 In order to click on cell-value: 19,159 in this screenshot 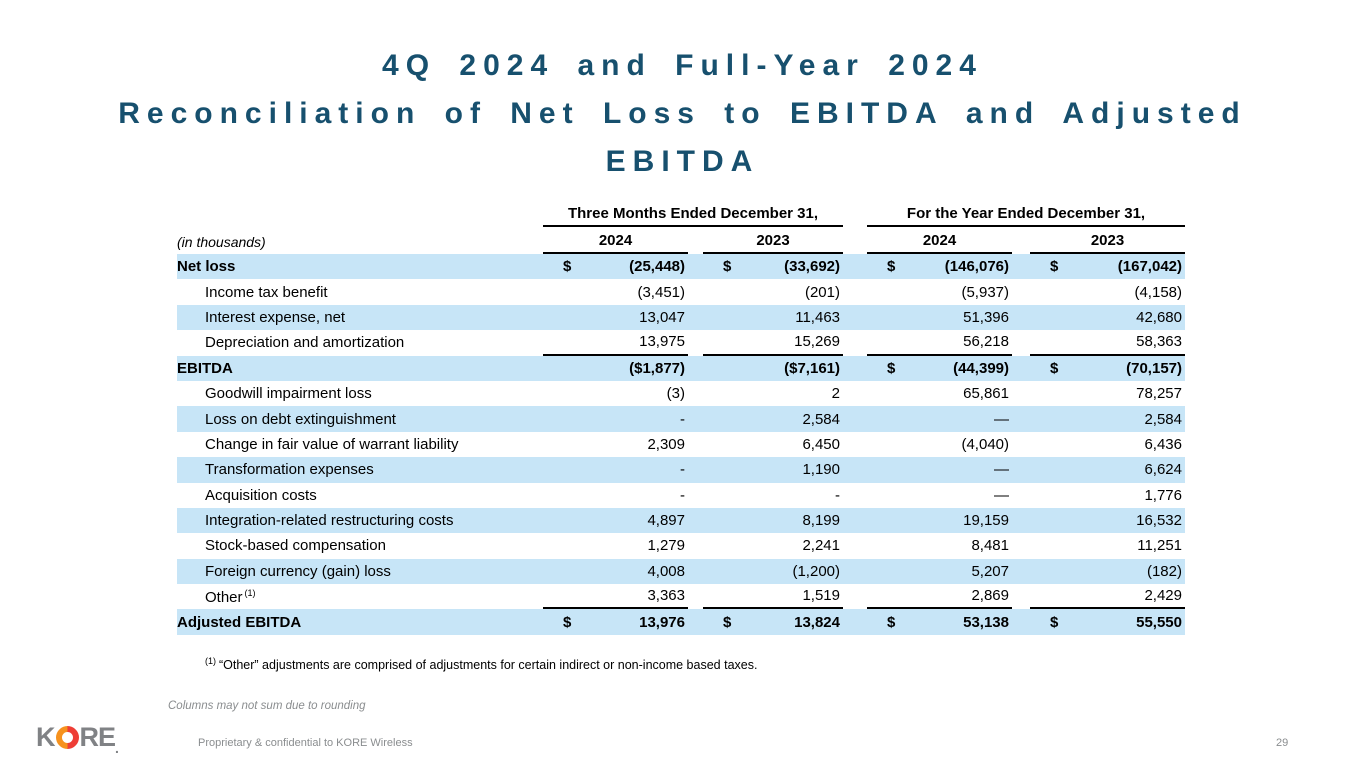, I will do `click(986, 521)`.